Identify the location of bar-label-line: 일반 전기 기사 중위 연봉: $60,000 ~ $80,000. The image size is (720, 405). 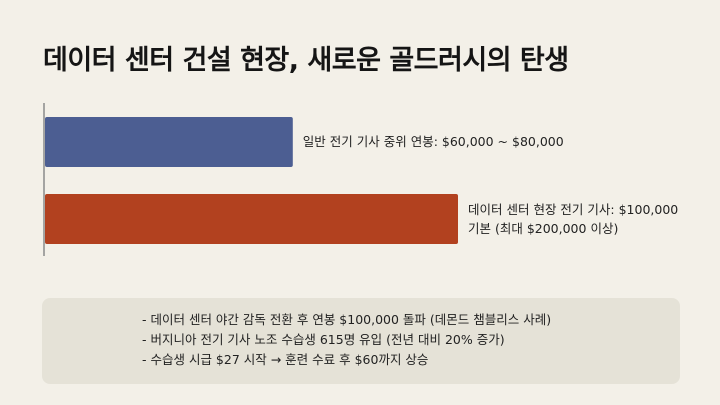
(433, 141).